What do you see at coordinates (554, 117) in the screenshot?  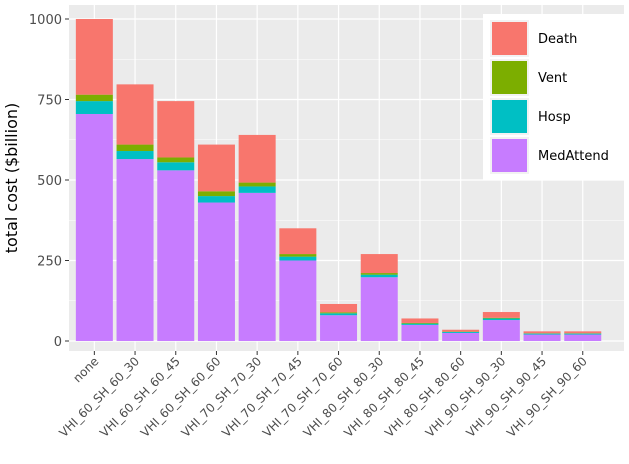 I see `legend-label: Hosp` at bounding box center [554, 117].